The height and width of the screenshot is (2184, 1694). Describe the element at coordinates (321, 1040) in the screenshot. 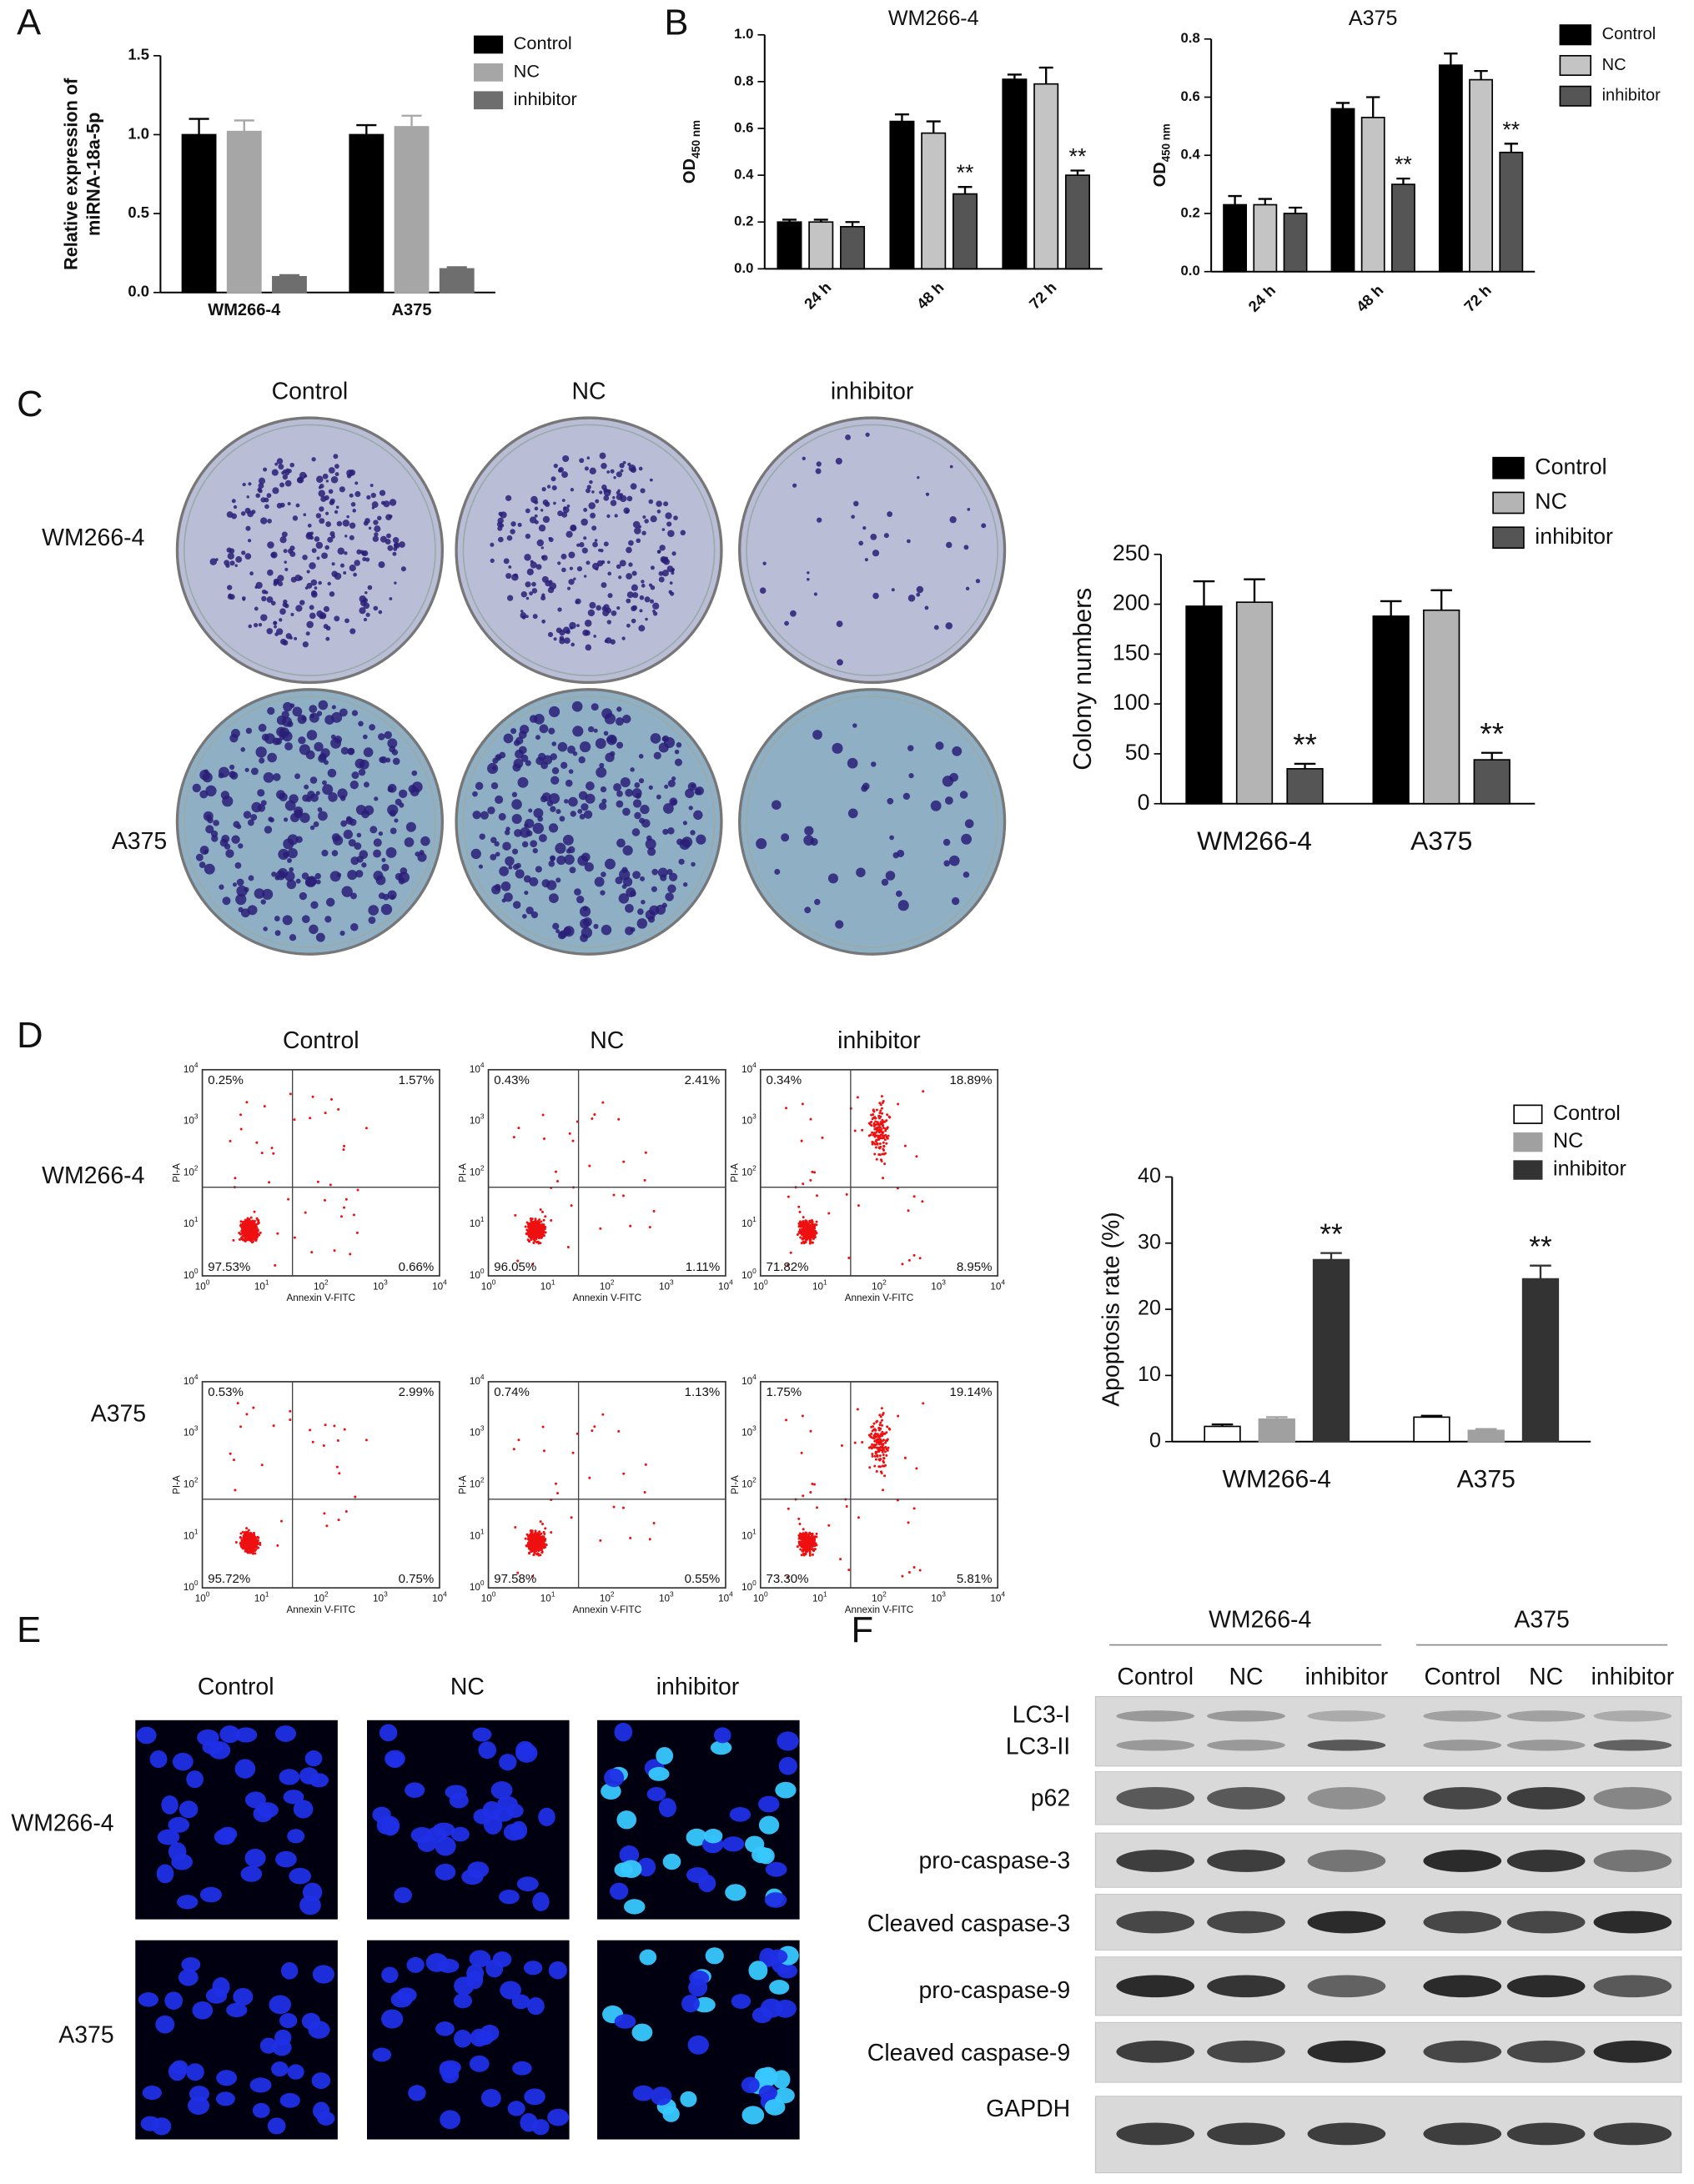

I see `column-header: Control` at that location.